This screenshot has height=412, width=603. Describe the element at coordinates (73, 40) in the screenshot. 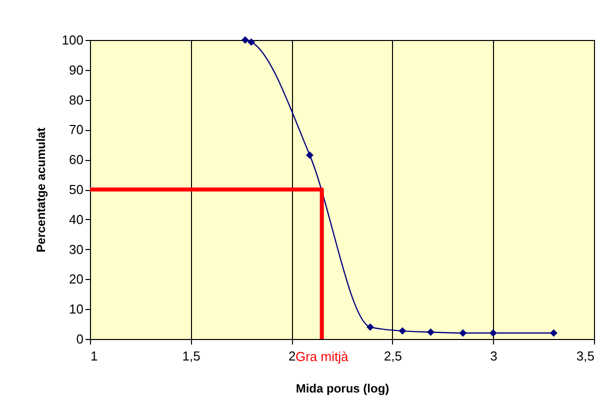

I see `y-tick-label: 100` at that location.